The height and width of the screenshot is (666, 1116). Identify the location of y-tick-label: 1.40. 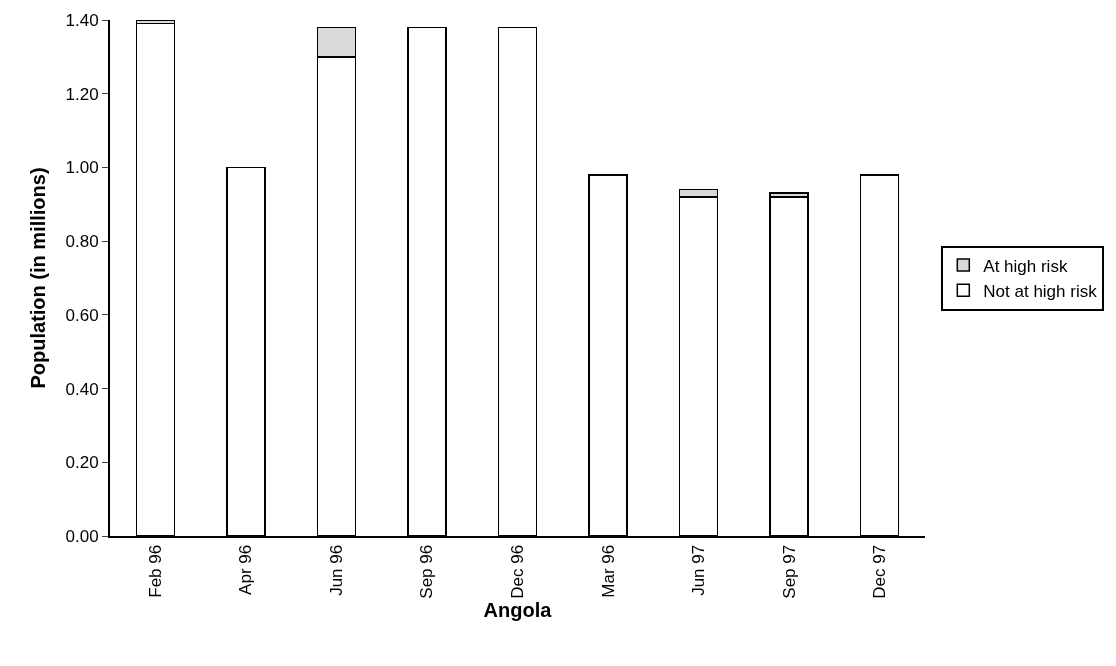
(82, 20).